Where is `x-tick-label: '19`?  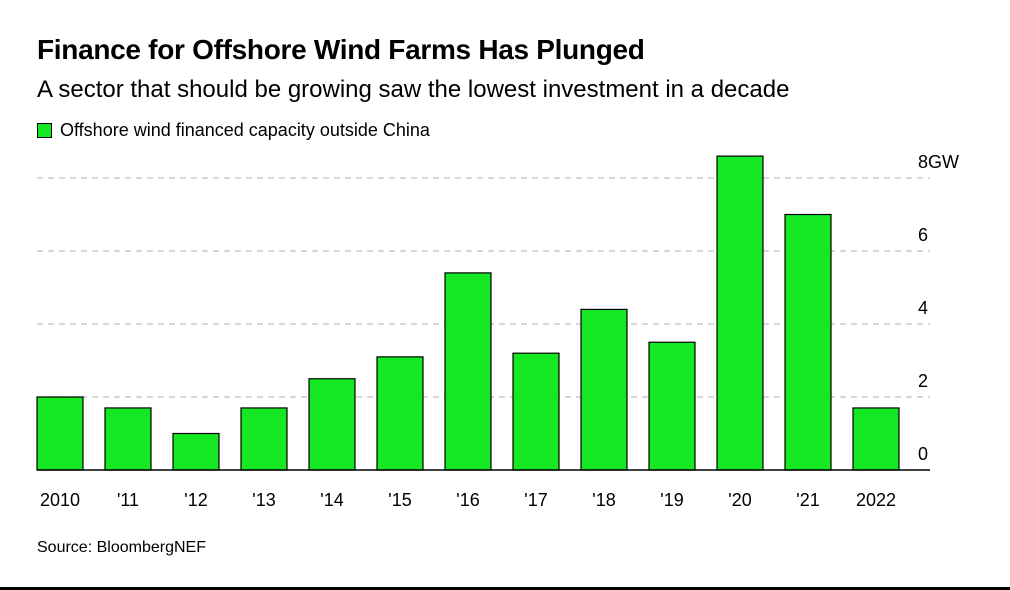
x-tick-label: '19 is located at coordinates (671, 500).